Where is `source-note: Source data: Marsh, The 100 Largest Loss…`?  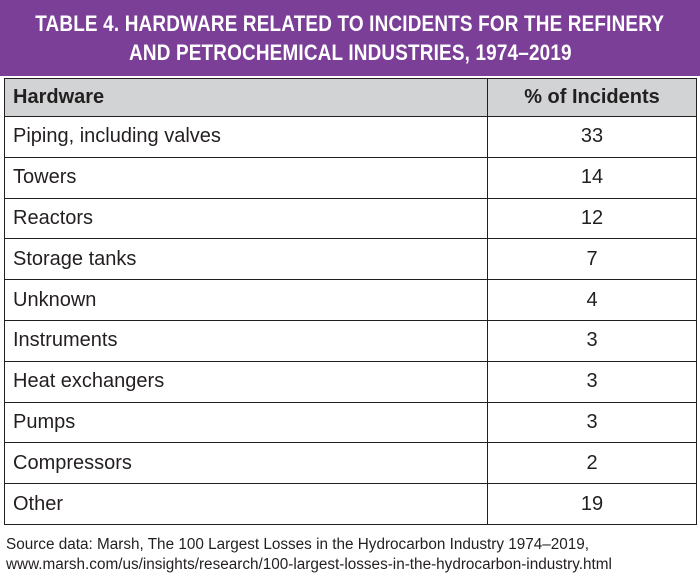 source-note: Source data: Marsh, The 100 Largest Loss… is located at coordinates (353, 555).